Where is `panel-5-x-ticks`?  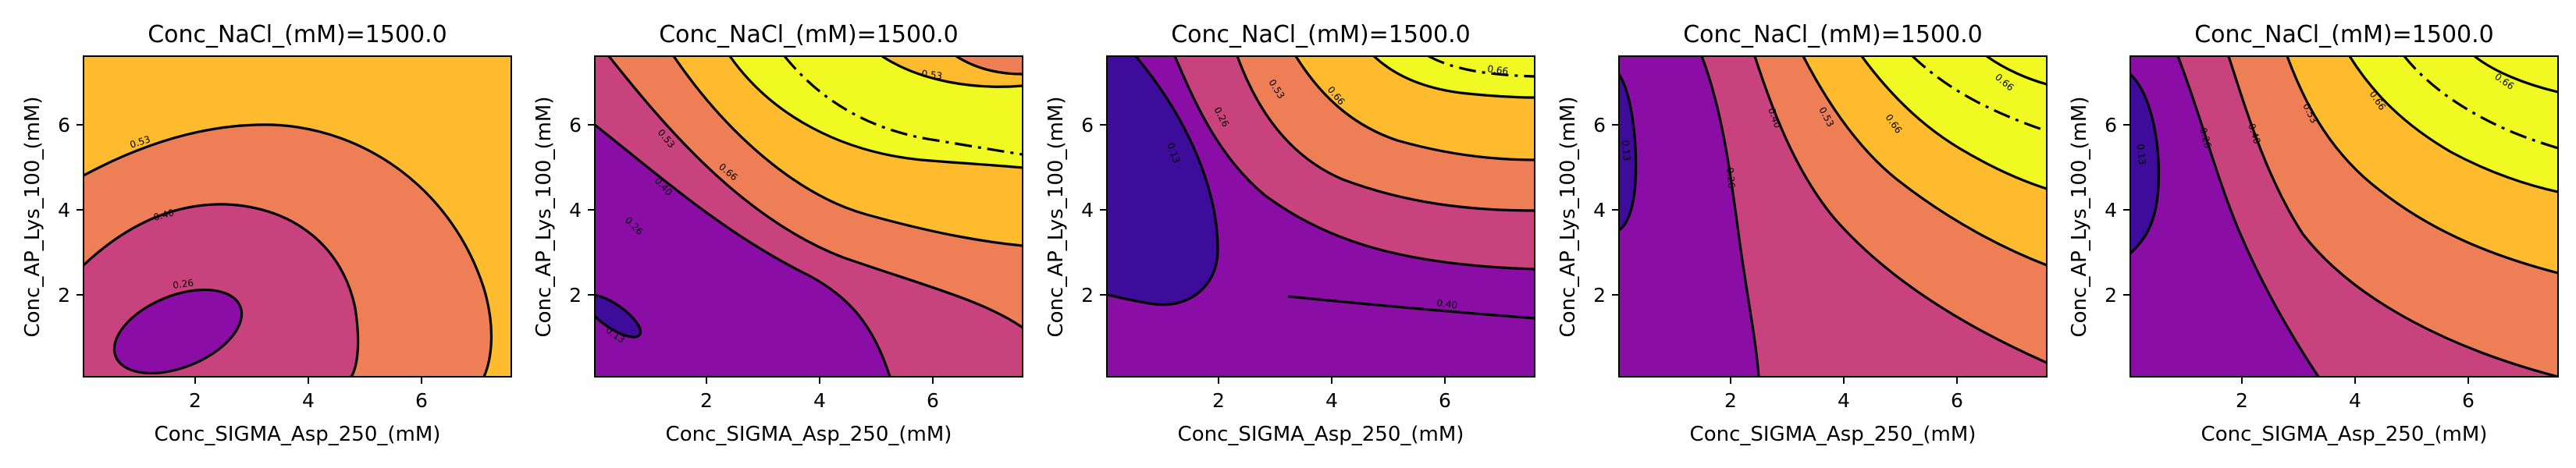
panel-5-x-ticks is located at coordinates (2355, 381).